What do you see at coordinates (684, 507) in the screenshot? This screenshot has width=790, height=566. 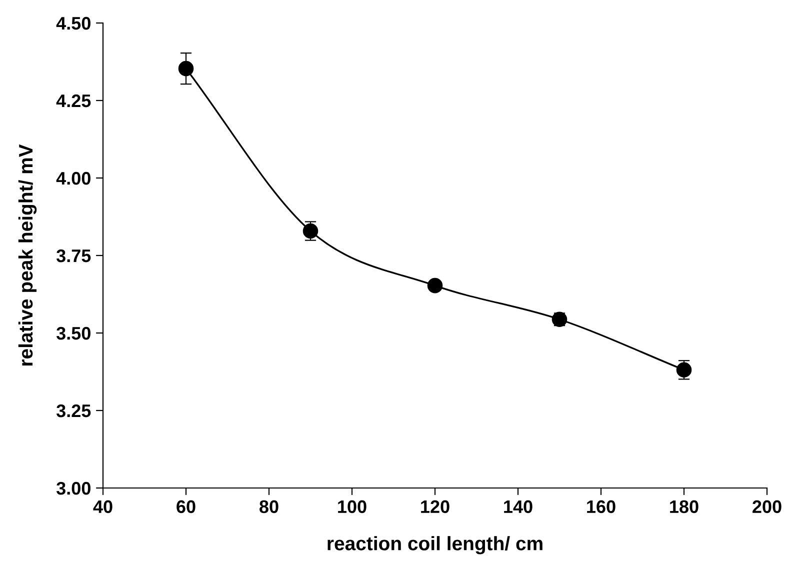 I see `x-tick-label: 180` at bounding box center [684, 507].